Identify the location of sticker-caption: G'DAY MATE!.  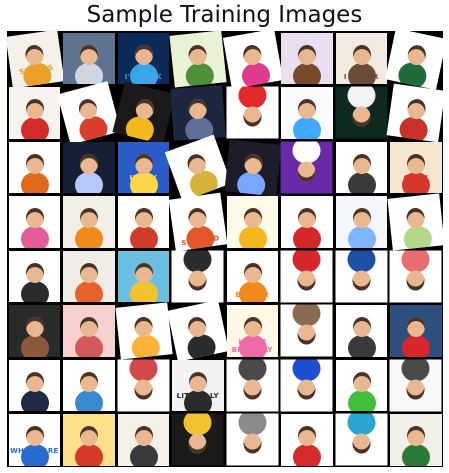
(415, 182).